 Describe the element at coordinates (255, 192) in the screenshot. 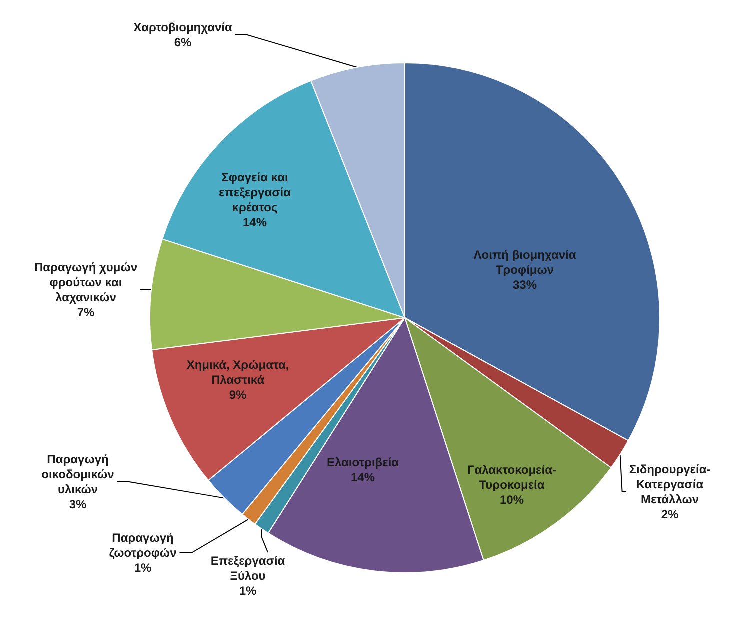

I see `slice-label: Σφαγεία και επεξεργασία κρέατος` at that location.